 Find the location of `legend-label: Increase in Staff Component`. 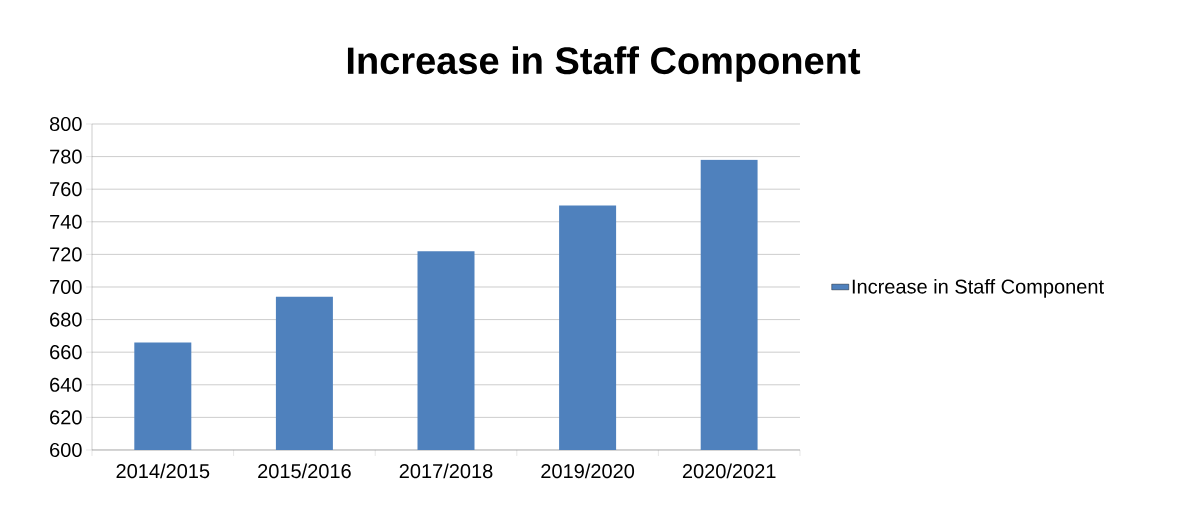

legend-label: Increase in Staff Component is located at coordinates (978, 288).